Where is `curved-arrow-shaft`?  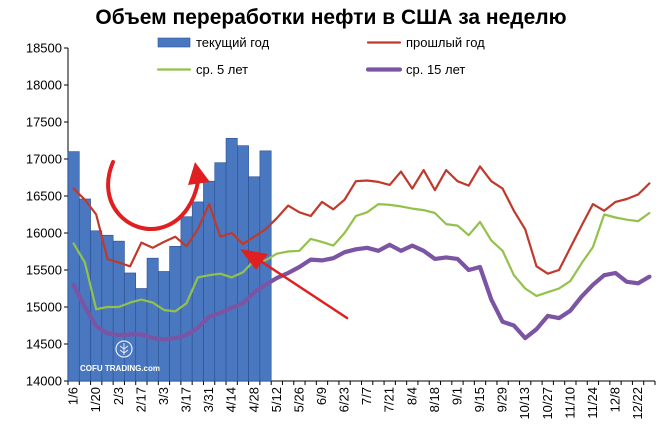
curved-arrow-shaft is located at coordinates (153, 195).